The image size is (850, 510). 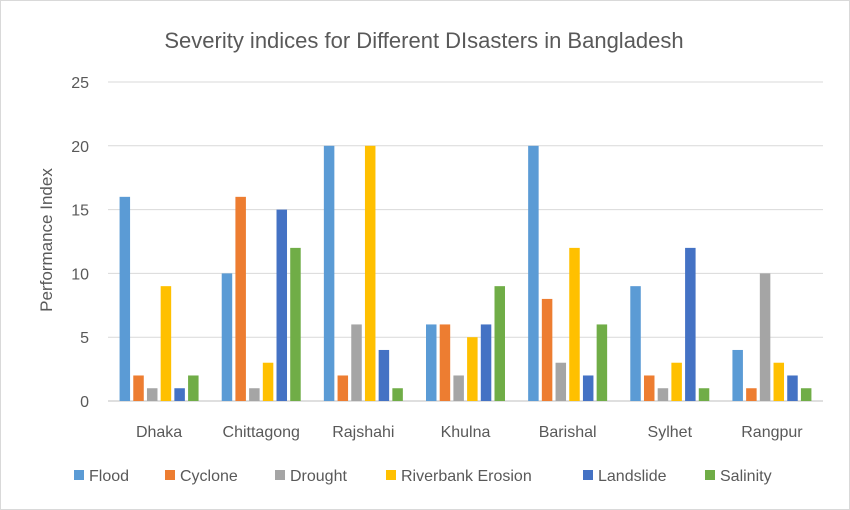 What do you see at coordinates (663, 394) in the screenshot?
I see `bar-drought-sylhet` at bounding box center [663, 394].